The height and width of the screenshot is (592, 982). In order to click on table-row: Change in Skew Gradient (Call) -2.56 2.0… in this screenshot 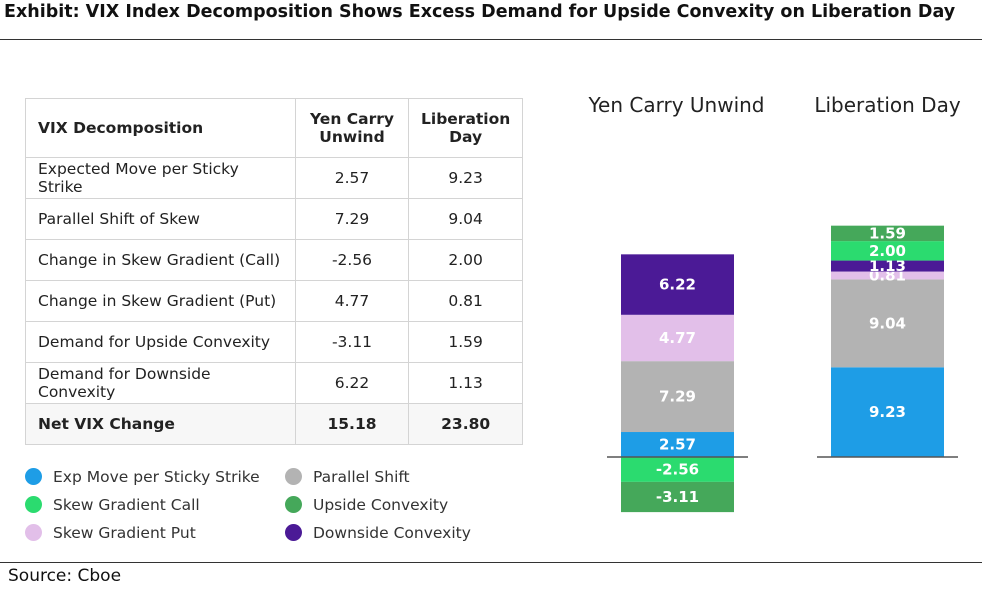, I will do `click(274, 260)`.